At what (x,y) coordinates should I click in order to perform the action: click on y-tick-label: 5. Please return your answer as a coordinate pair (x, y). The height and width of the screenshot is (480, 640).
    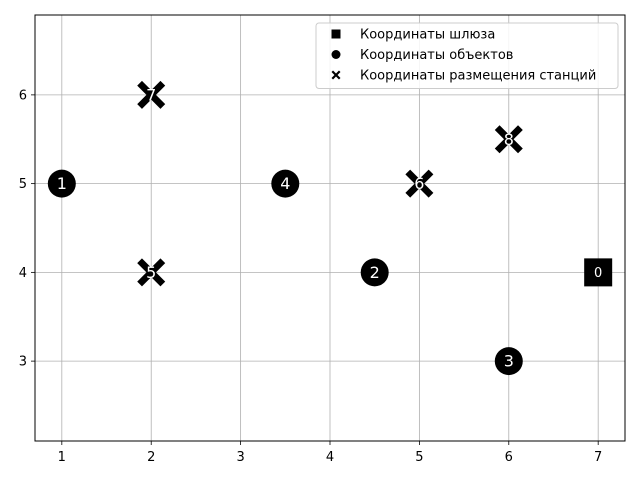
    Looking at the image, I should click on (23, 184).